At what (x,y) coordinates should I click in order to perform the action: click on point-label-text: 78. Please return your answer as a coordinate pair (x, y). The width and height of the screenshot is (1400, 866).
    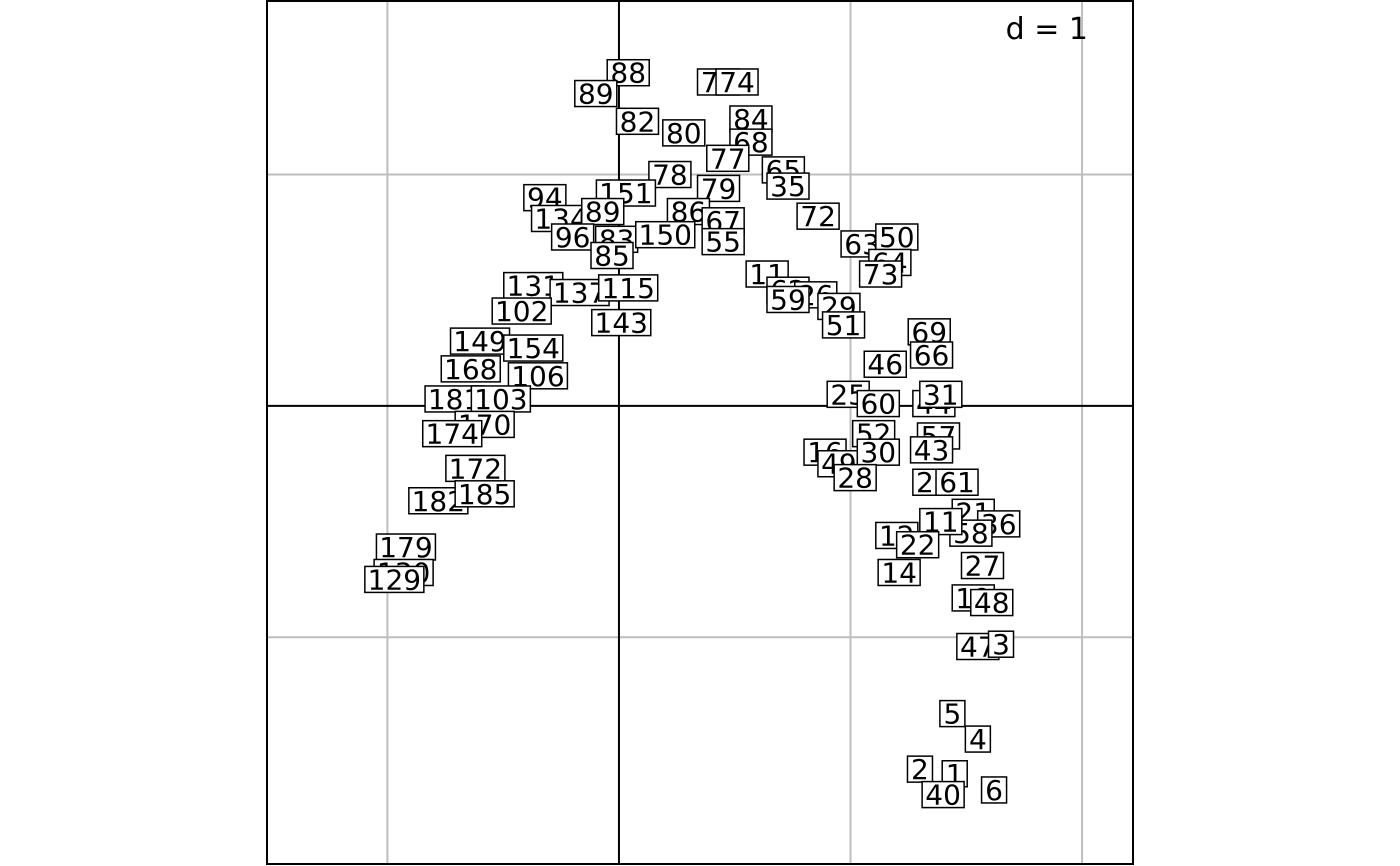
    Looking at the image, I should click on (670, 175).